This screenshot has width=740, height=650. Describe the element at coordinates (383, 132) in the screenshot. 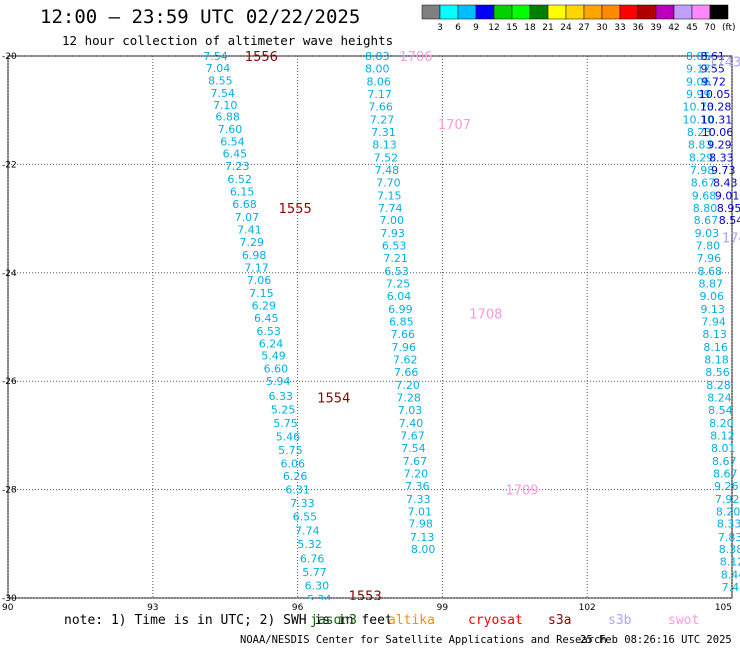

I see `wave-height-label: 7.31` at that location.